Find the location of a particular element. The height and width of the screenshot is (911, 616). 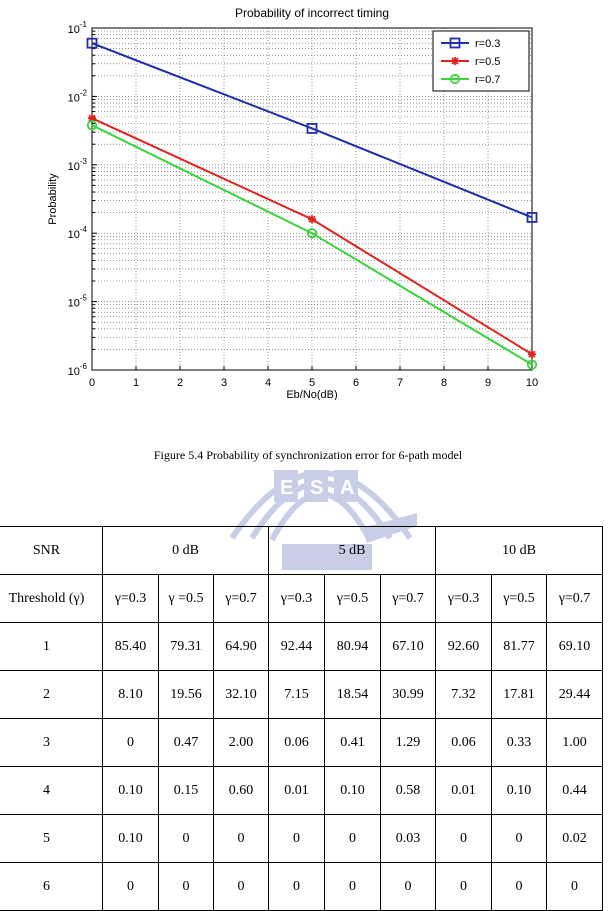

x-tick-label: 6 is located at coordinates (356, 383).